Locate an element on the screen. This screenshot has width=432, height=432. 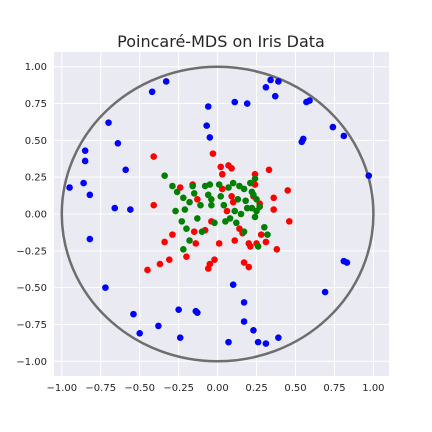
y-tick-label: 0.50 is located at coordinates (36, 141).